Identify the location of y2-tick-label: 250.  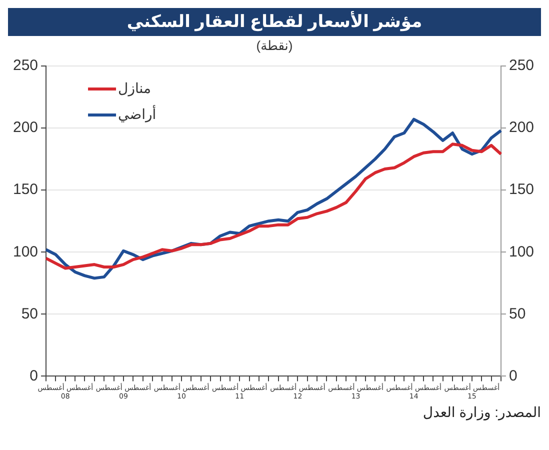
(521, 65).